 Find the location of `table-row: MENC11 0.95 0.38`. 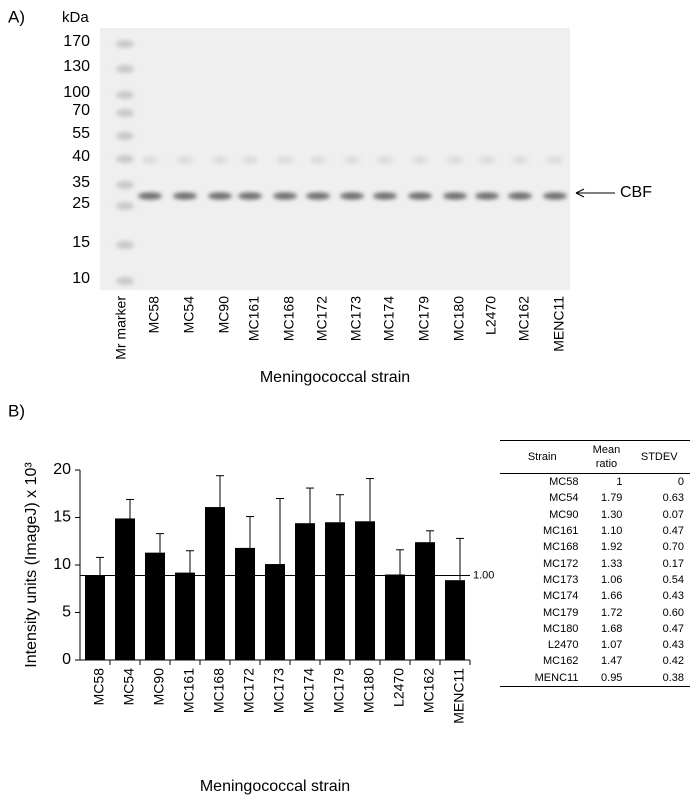

table-row: MENC11 0.95 0.38 is located at coordinates (595, 678).